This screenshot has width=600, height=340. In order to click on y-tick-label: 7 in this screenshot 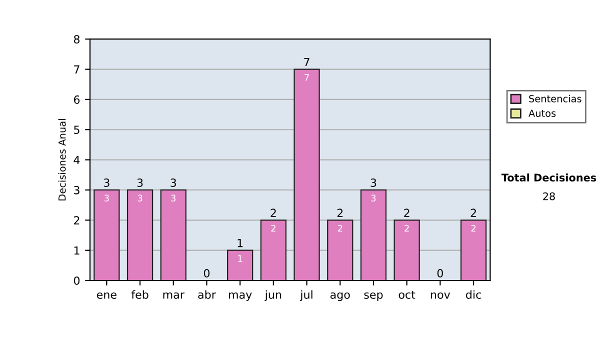, I will do `click(77, 69)`.